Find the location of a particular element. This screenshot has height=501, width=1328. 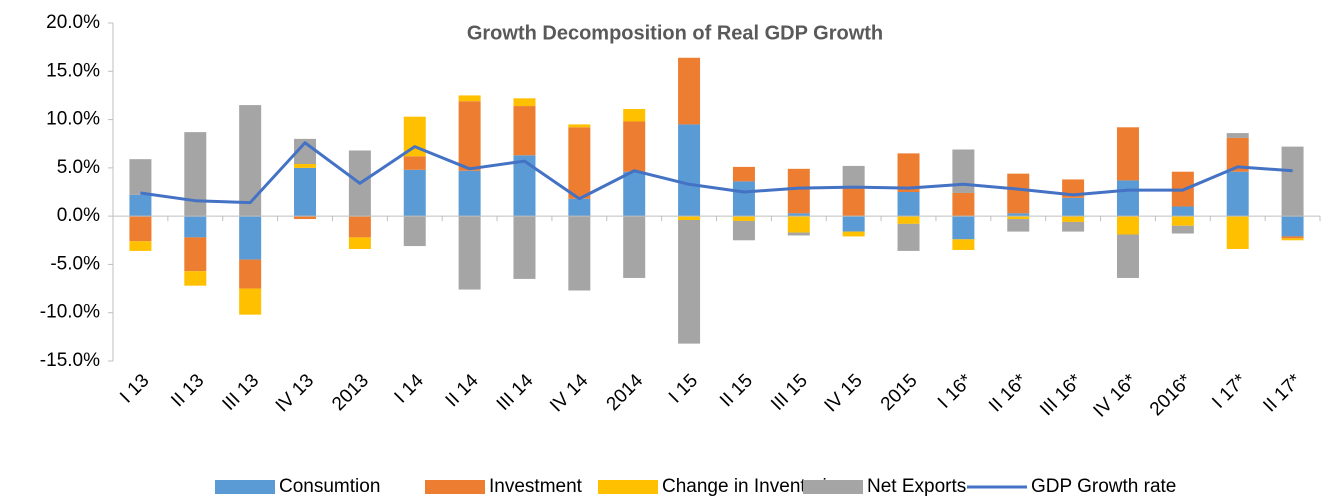

x-tick-label: III 14 is located at coordinates (515, 392).